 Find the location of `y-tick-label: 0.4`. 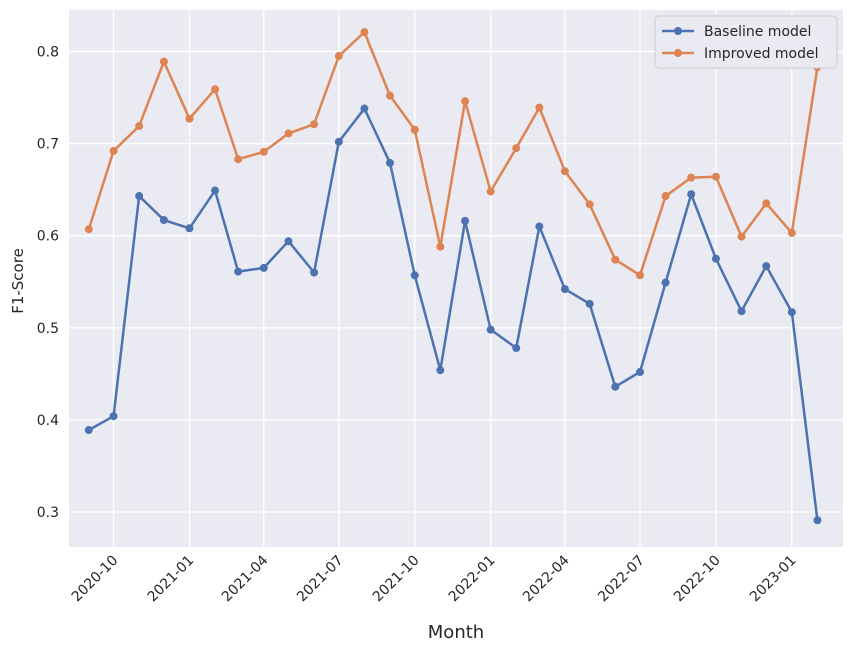

y-tick-label: 0.4 is located at coordinates (48, 421).